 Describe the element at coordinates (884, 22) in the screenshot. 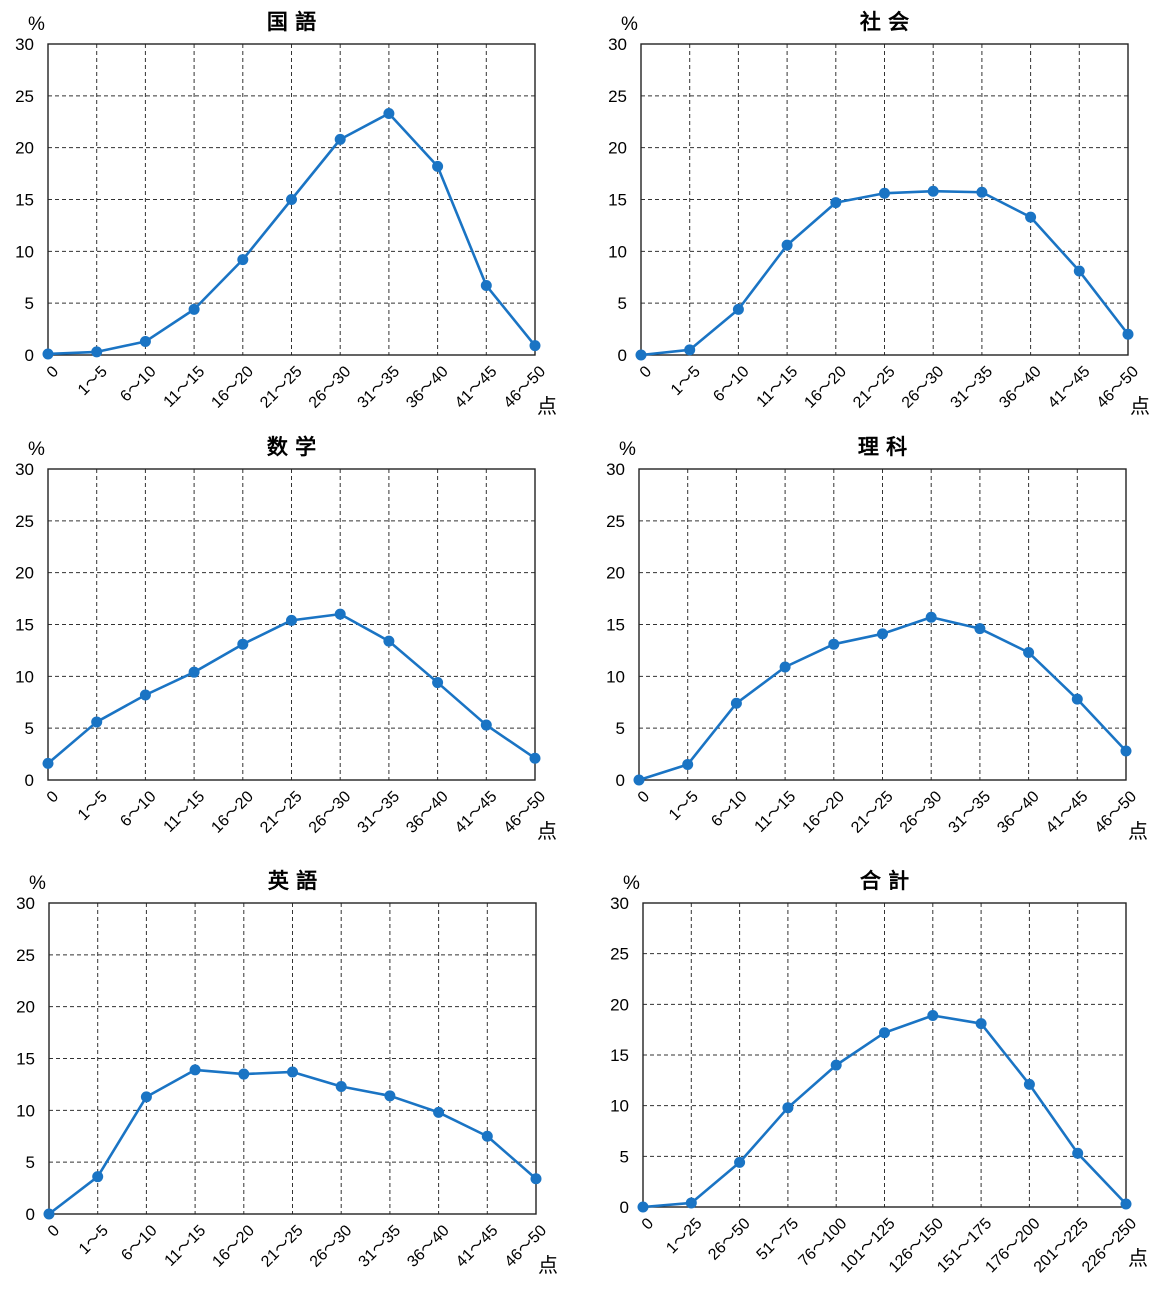

I see `chart-title: 社 会` at that location.